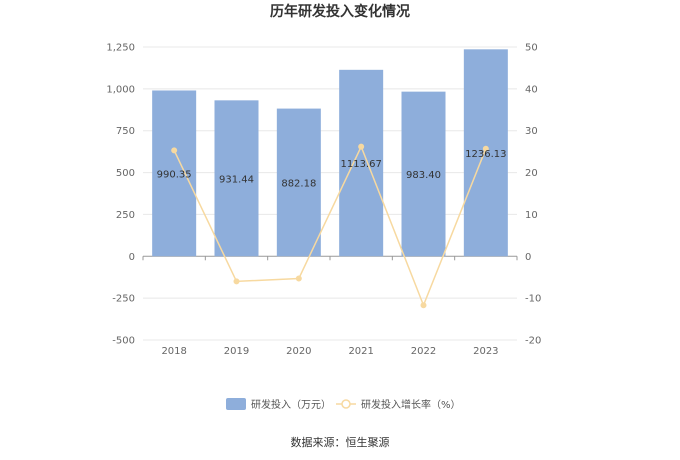  Describe the element at coordinates (125, 131) in the screenshot. I see `y-left-tick-label: 750` at that location.